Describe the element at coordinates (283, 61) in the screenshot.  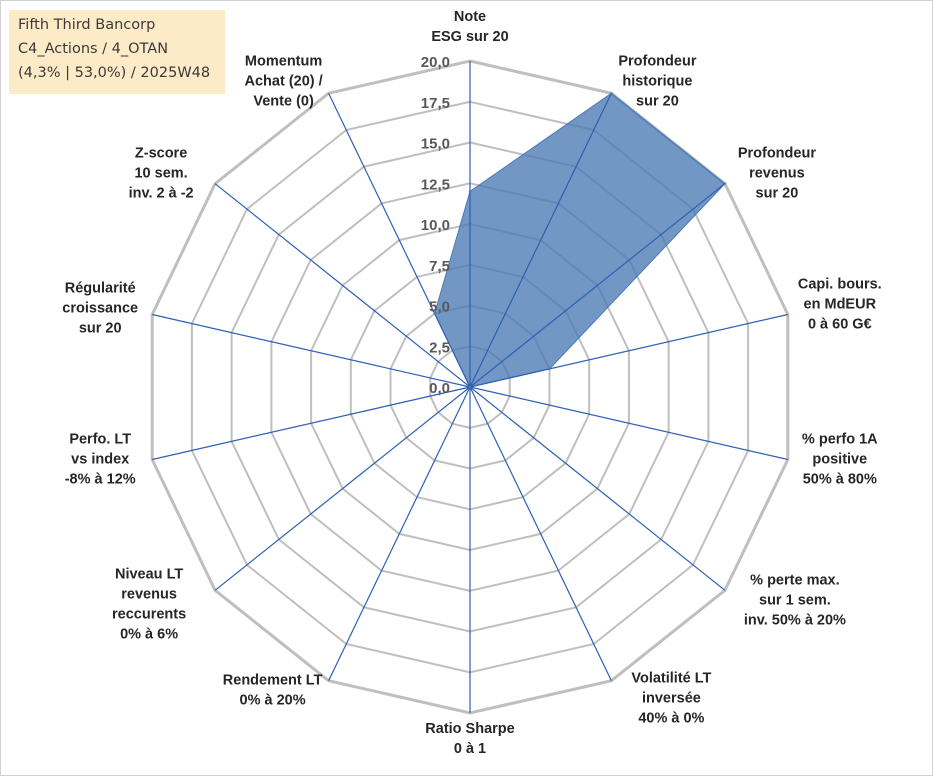
I see `axis-label-line: Momentum` at that location.